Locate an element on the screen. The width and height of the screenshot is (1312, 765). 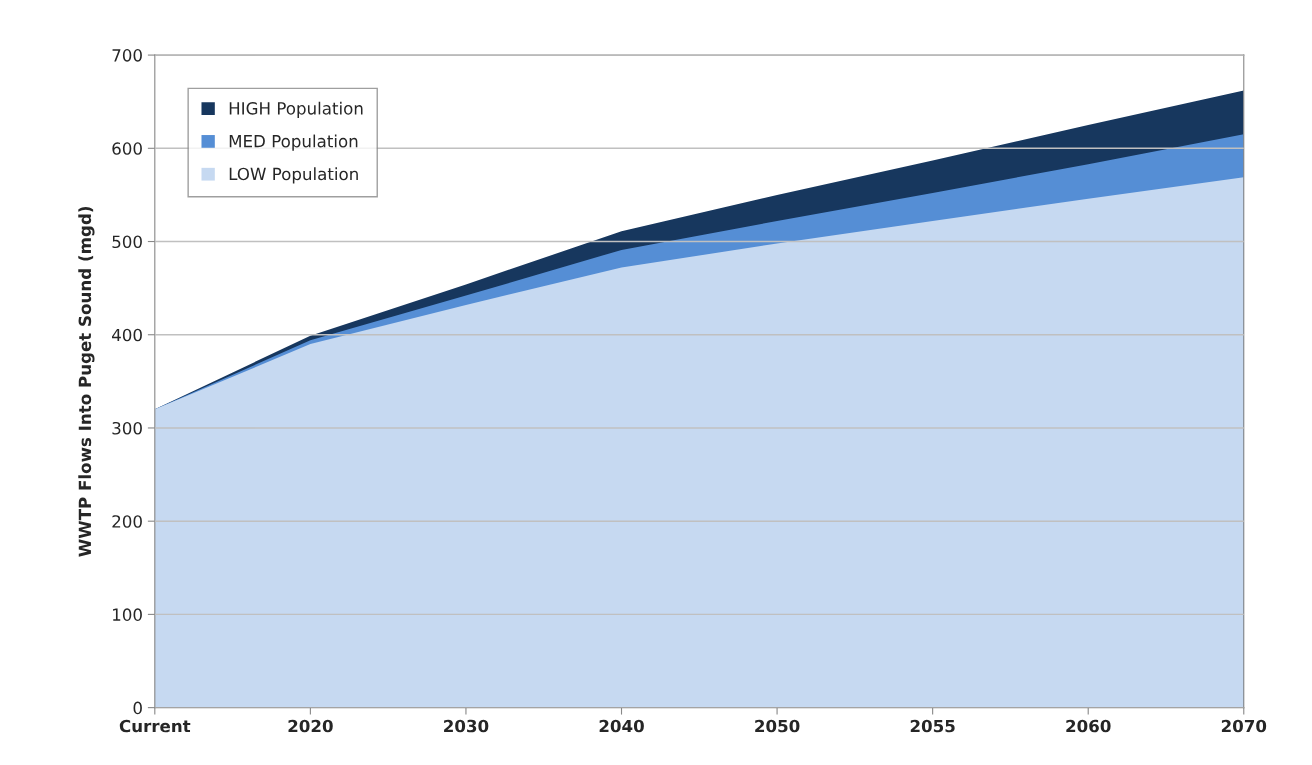
y-tick-label: 100 is located at coordinates (127, 614).